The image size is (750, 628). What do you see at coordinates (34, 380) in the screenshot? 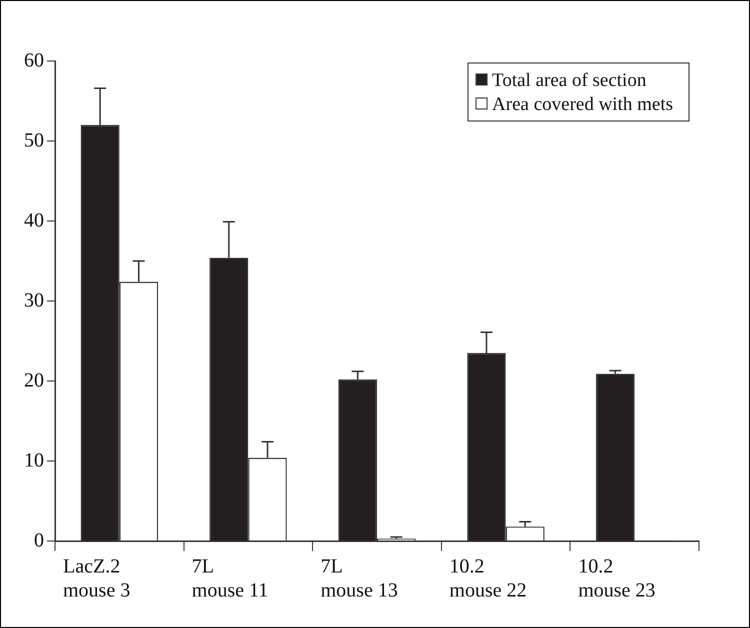
I see `y-tick-label: 20` at bounding box center [34, 380].